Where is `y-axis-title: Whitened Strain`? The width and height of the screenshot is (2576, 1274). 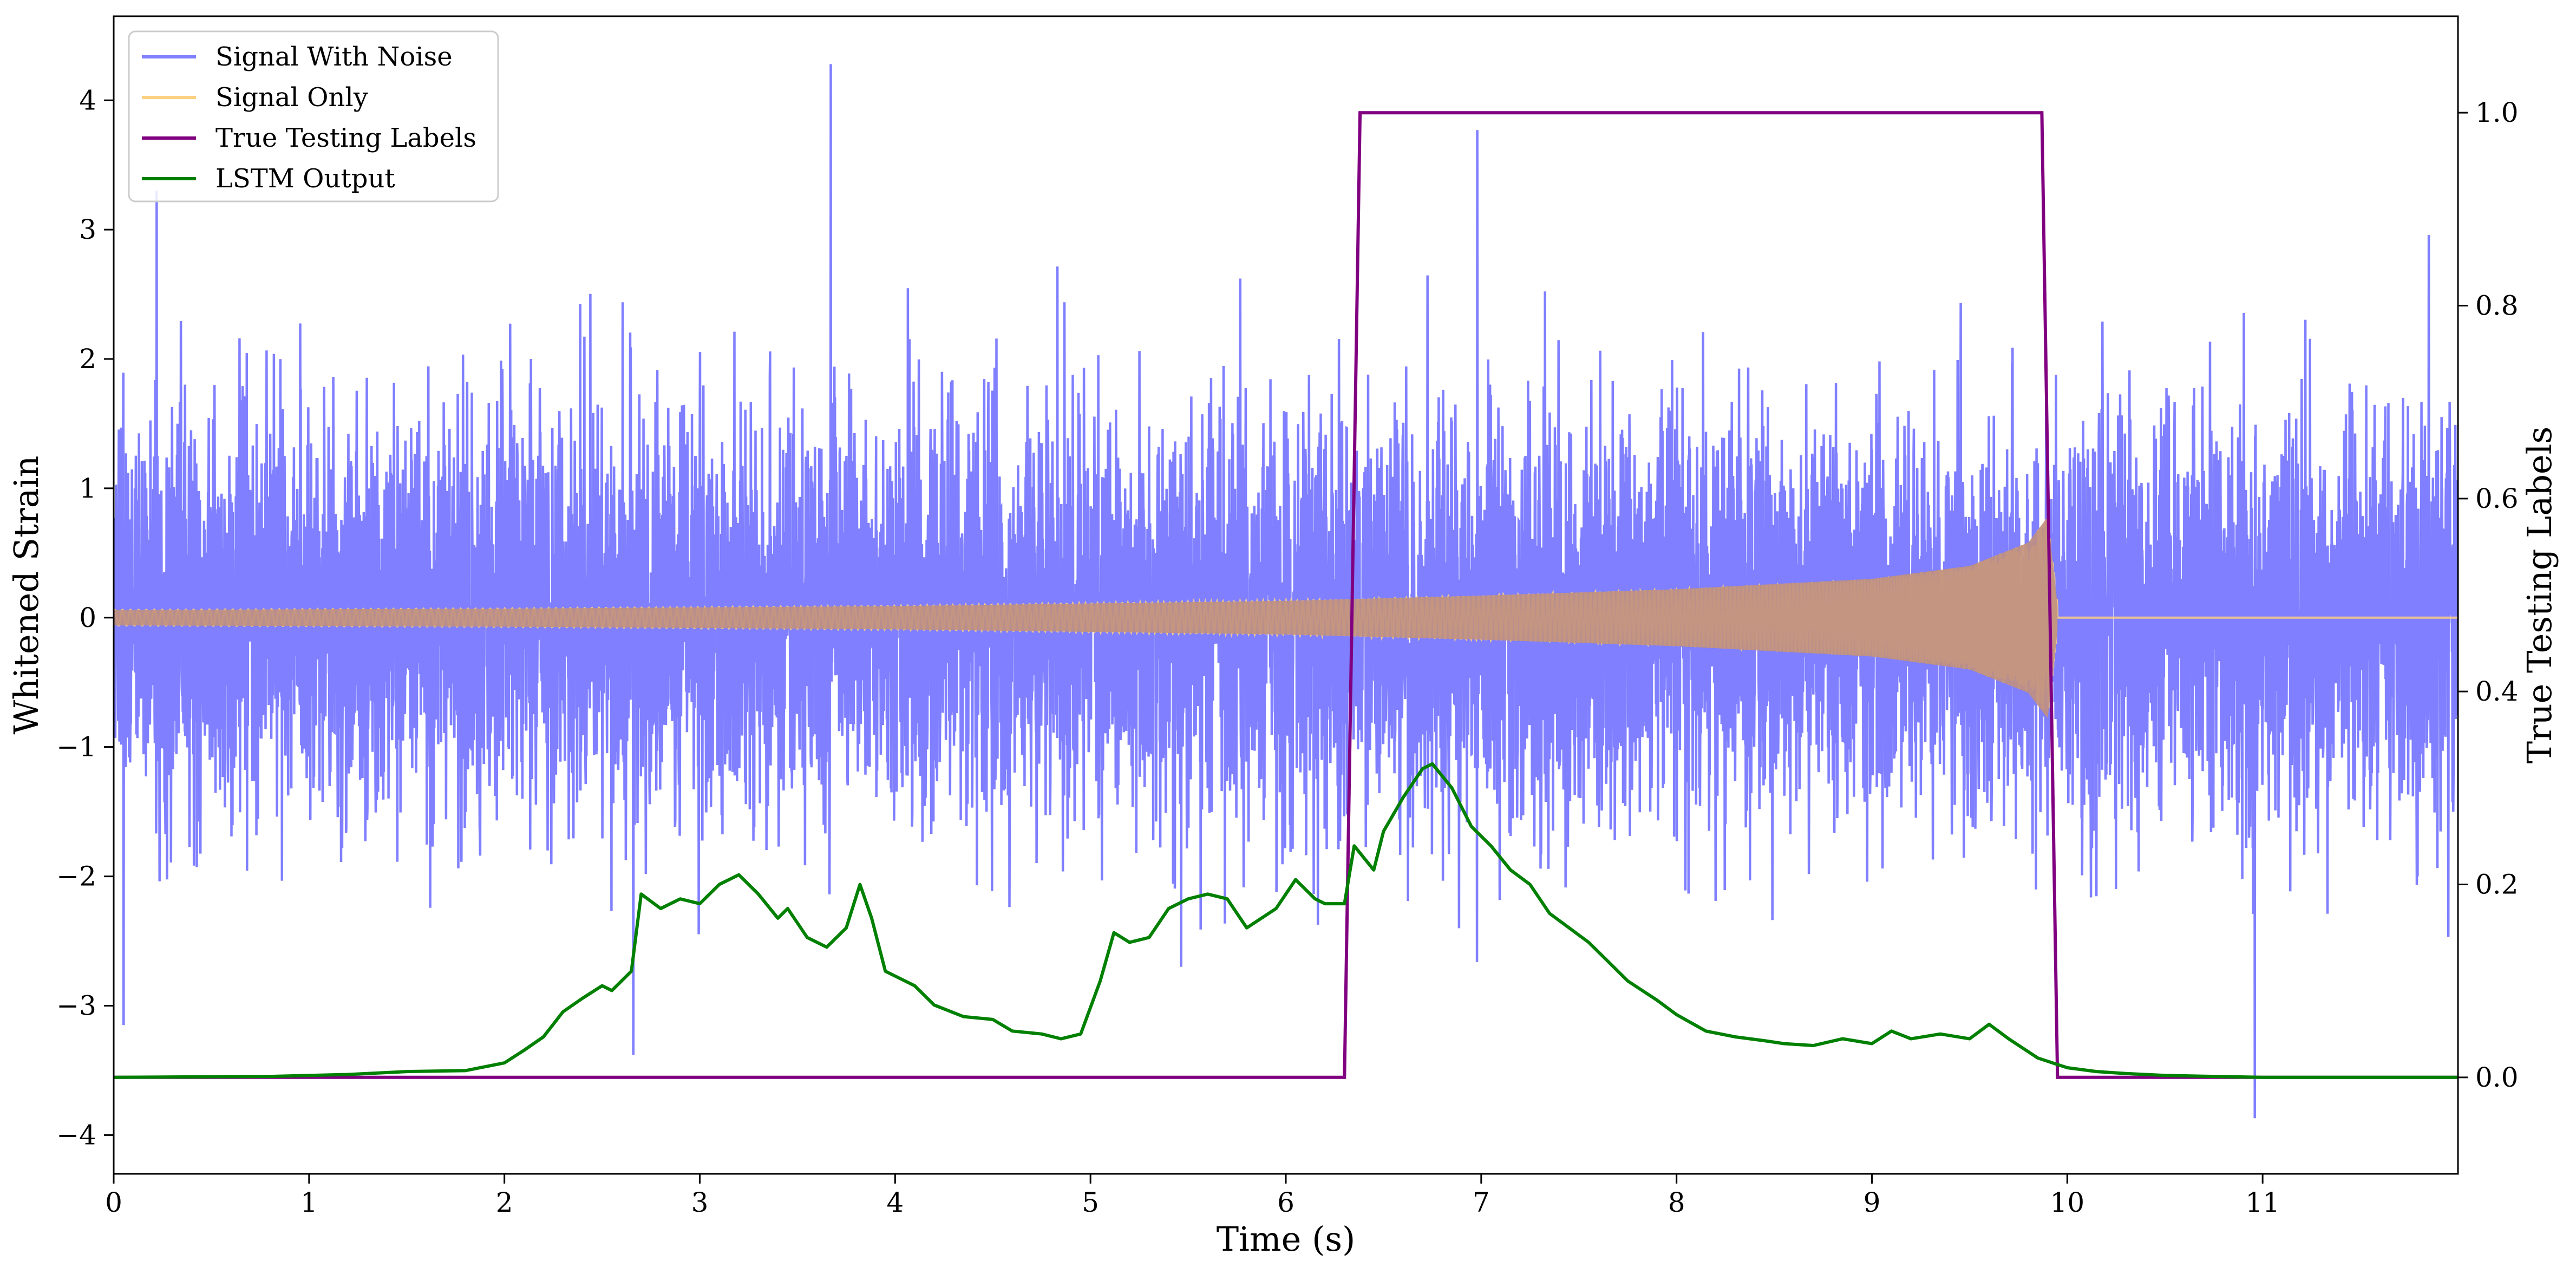 y-axis-title: Whitened Strain is located at coordinates (26, 595).